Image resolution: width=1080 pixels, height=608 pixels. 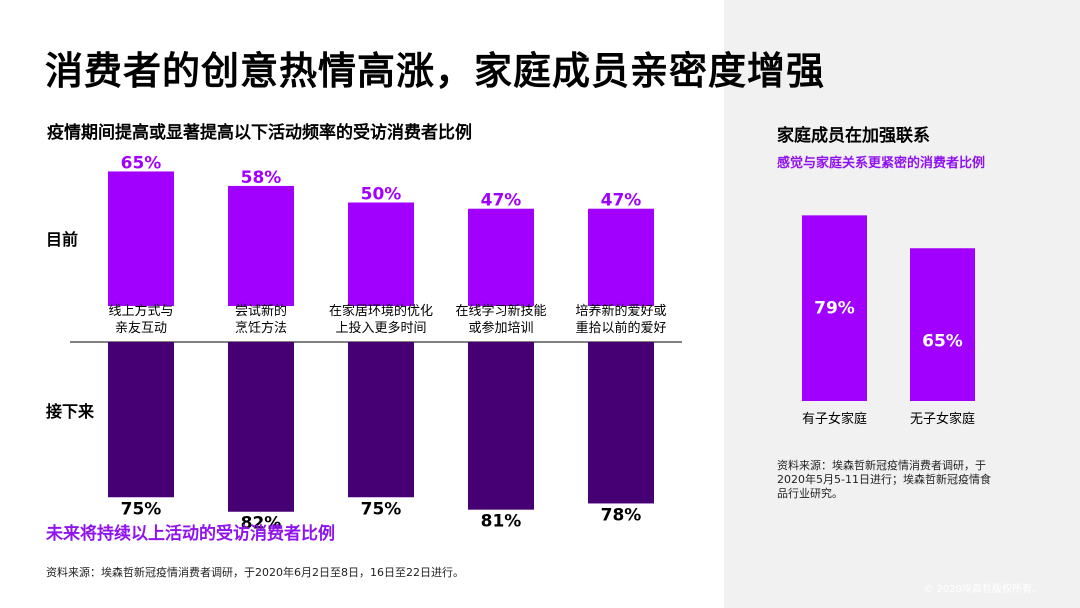 I want to click on right-source-line-1: 资料来源：埃森哲新冠疫情消费者调研，于, so click(x=881, y=465).